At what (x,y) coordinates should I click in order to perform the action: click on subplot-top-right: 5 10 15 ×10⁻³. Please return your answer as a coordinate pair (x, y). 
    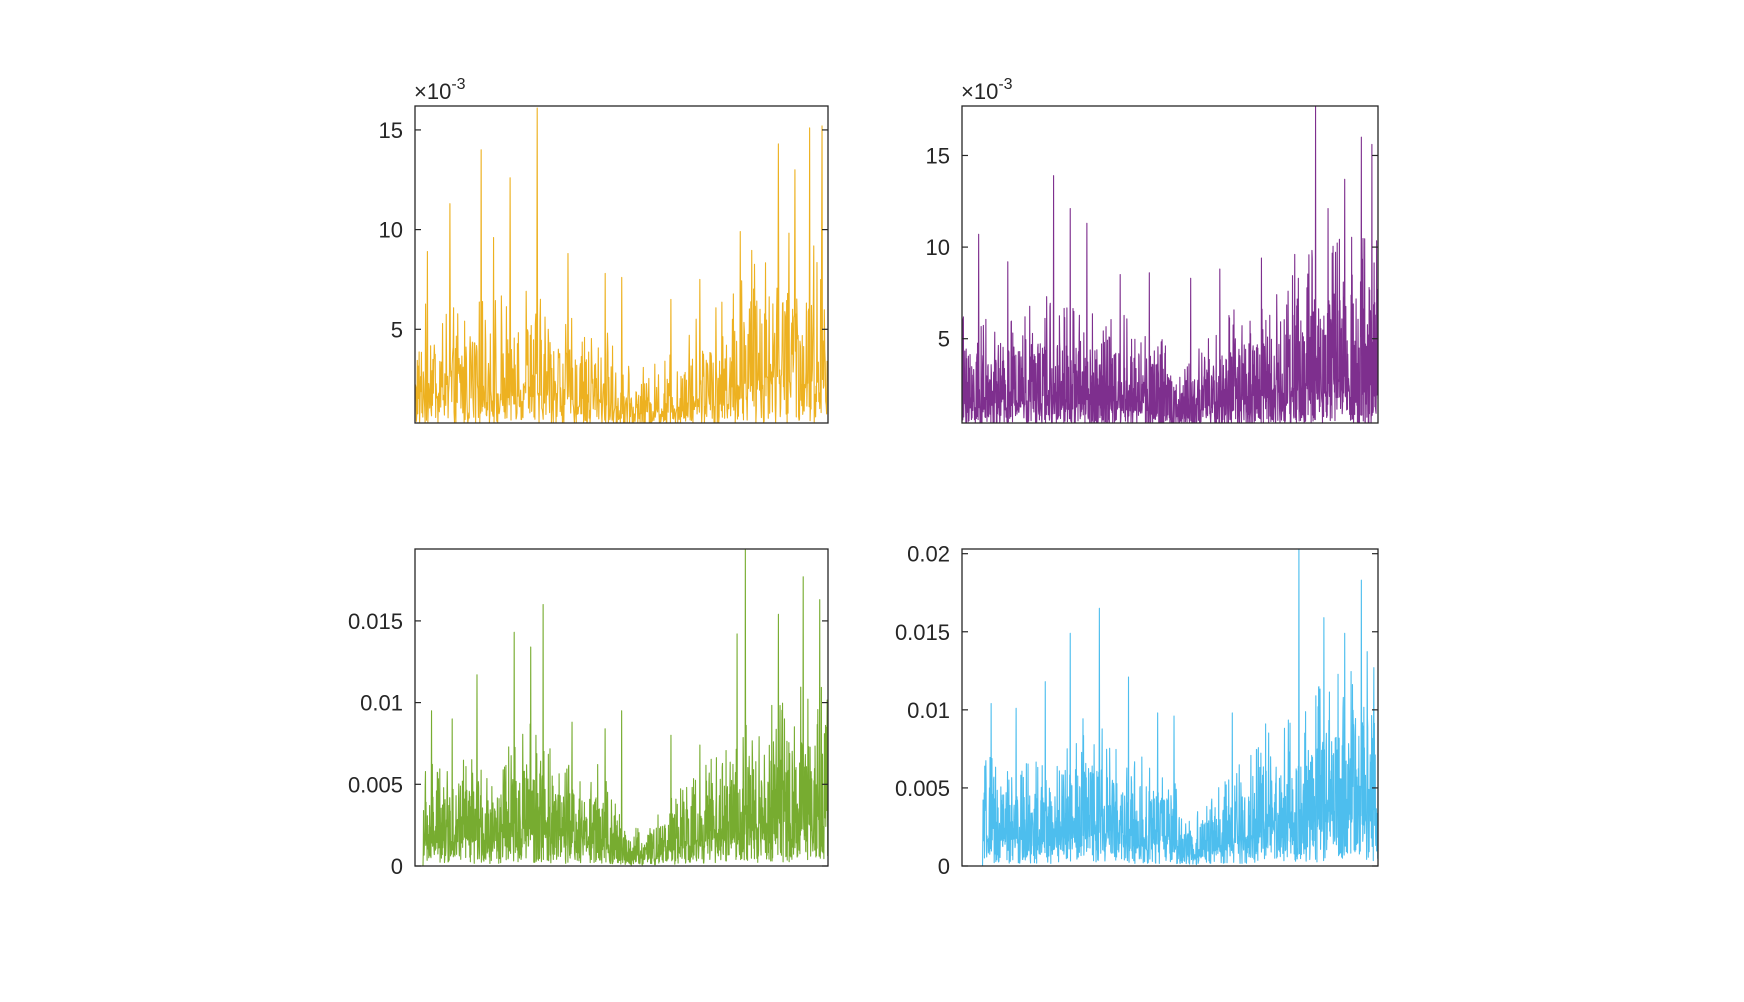
    Looking at the image, I should click on (1152, 250).